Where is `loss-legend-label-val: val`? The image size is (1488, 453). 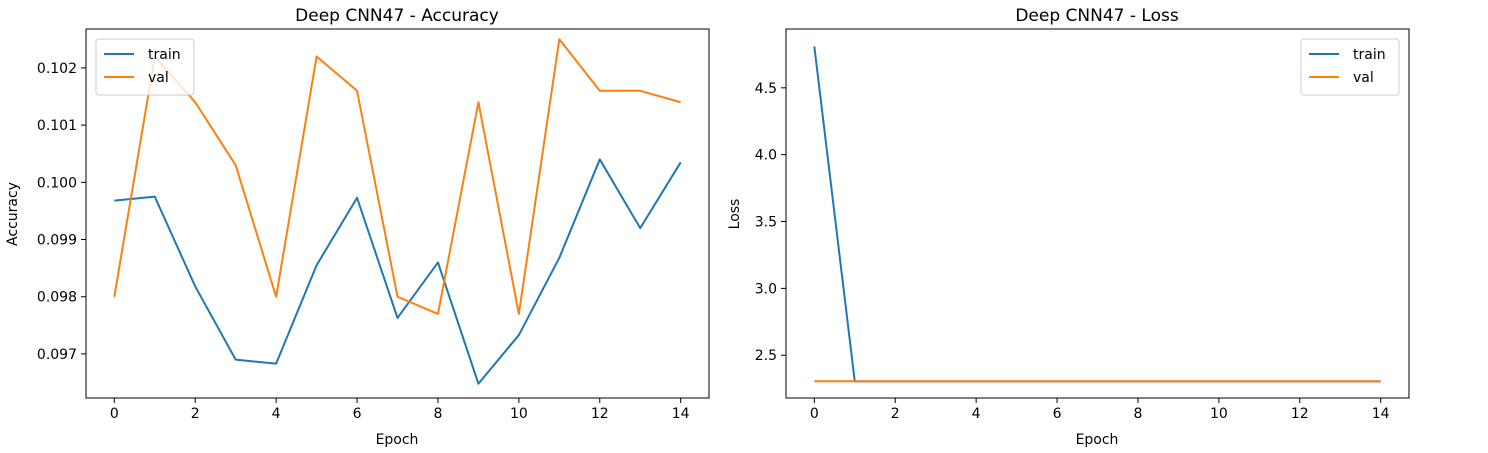 loss-legend-label-val: val is located at coordinates (1363, 78).